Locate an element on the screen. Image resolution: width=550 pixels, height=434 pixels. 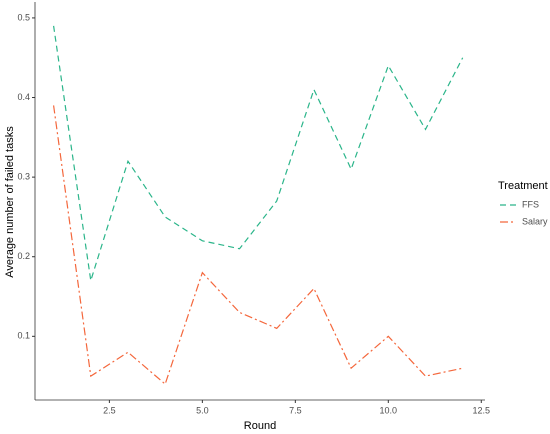
legend-title: Treatment is located at coordinates (523, 186).